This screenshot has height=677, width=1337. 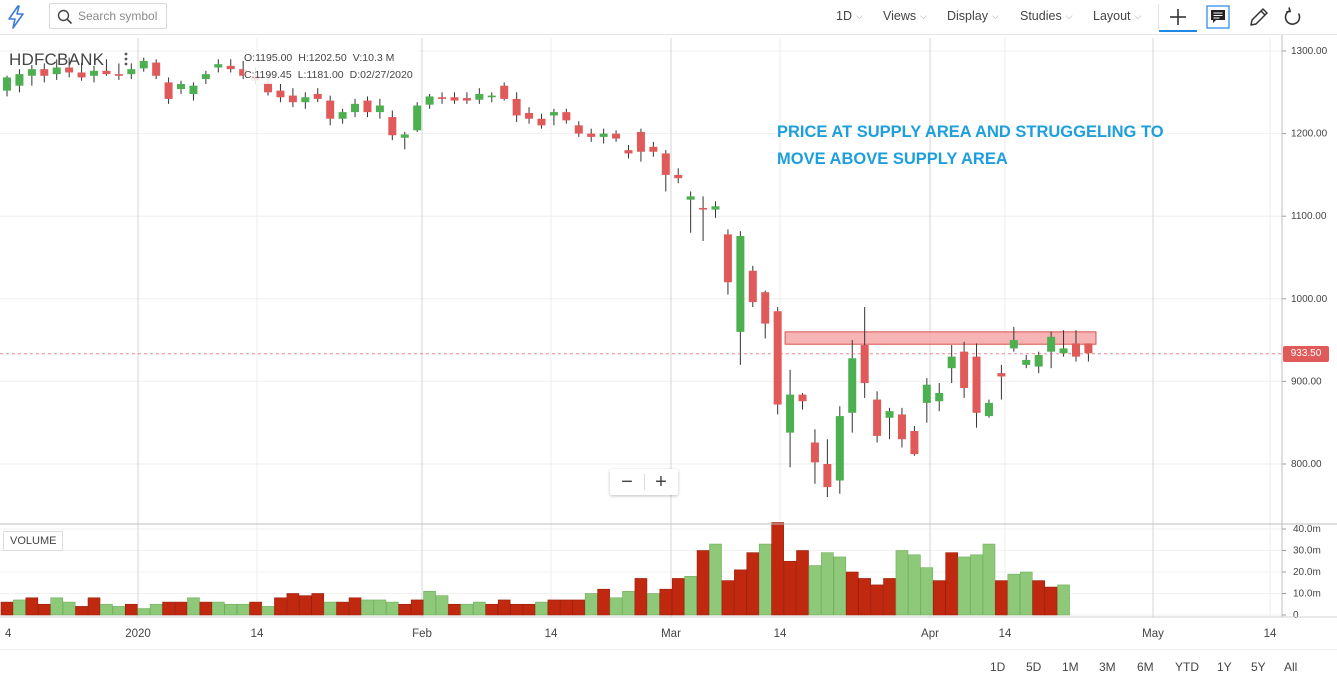 What do you see at coordinates (1307, 529) in the screenshot?
I see `volume-tick-label: 40.0m` at bounding box center [1307, 529].